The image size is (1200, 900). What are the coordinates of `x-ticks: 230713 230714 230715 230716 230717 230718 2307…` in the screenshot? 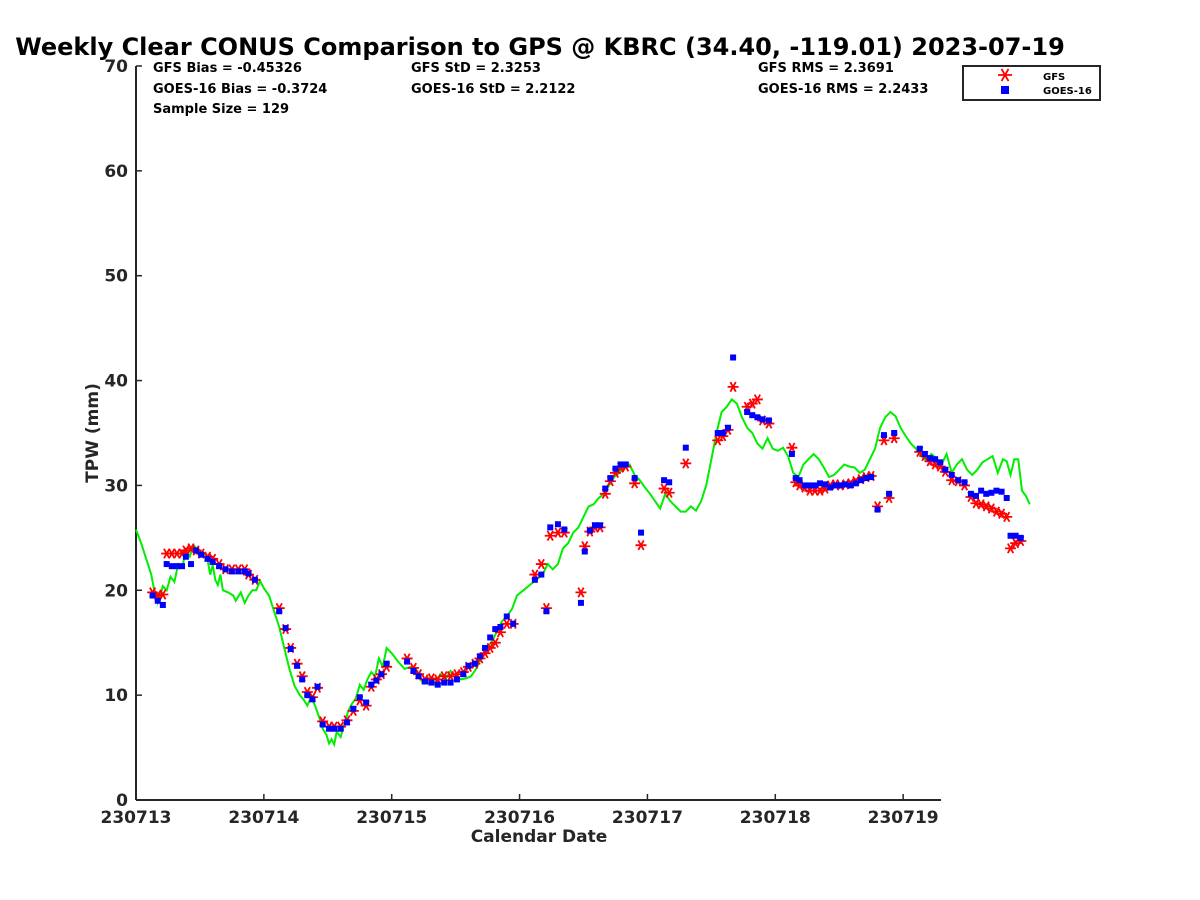 It's located at (520, 811).